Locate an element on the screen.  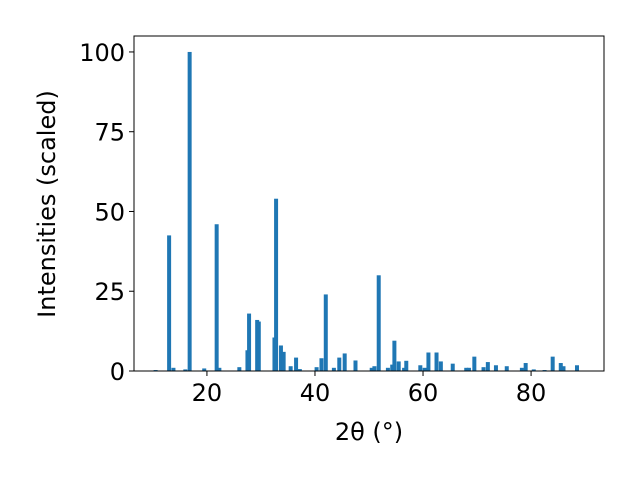
x-tick-label: 60 is located at coordinates (423, 393).